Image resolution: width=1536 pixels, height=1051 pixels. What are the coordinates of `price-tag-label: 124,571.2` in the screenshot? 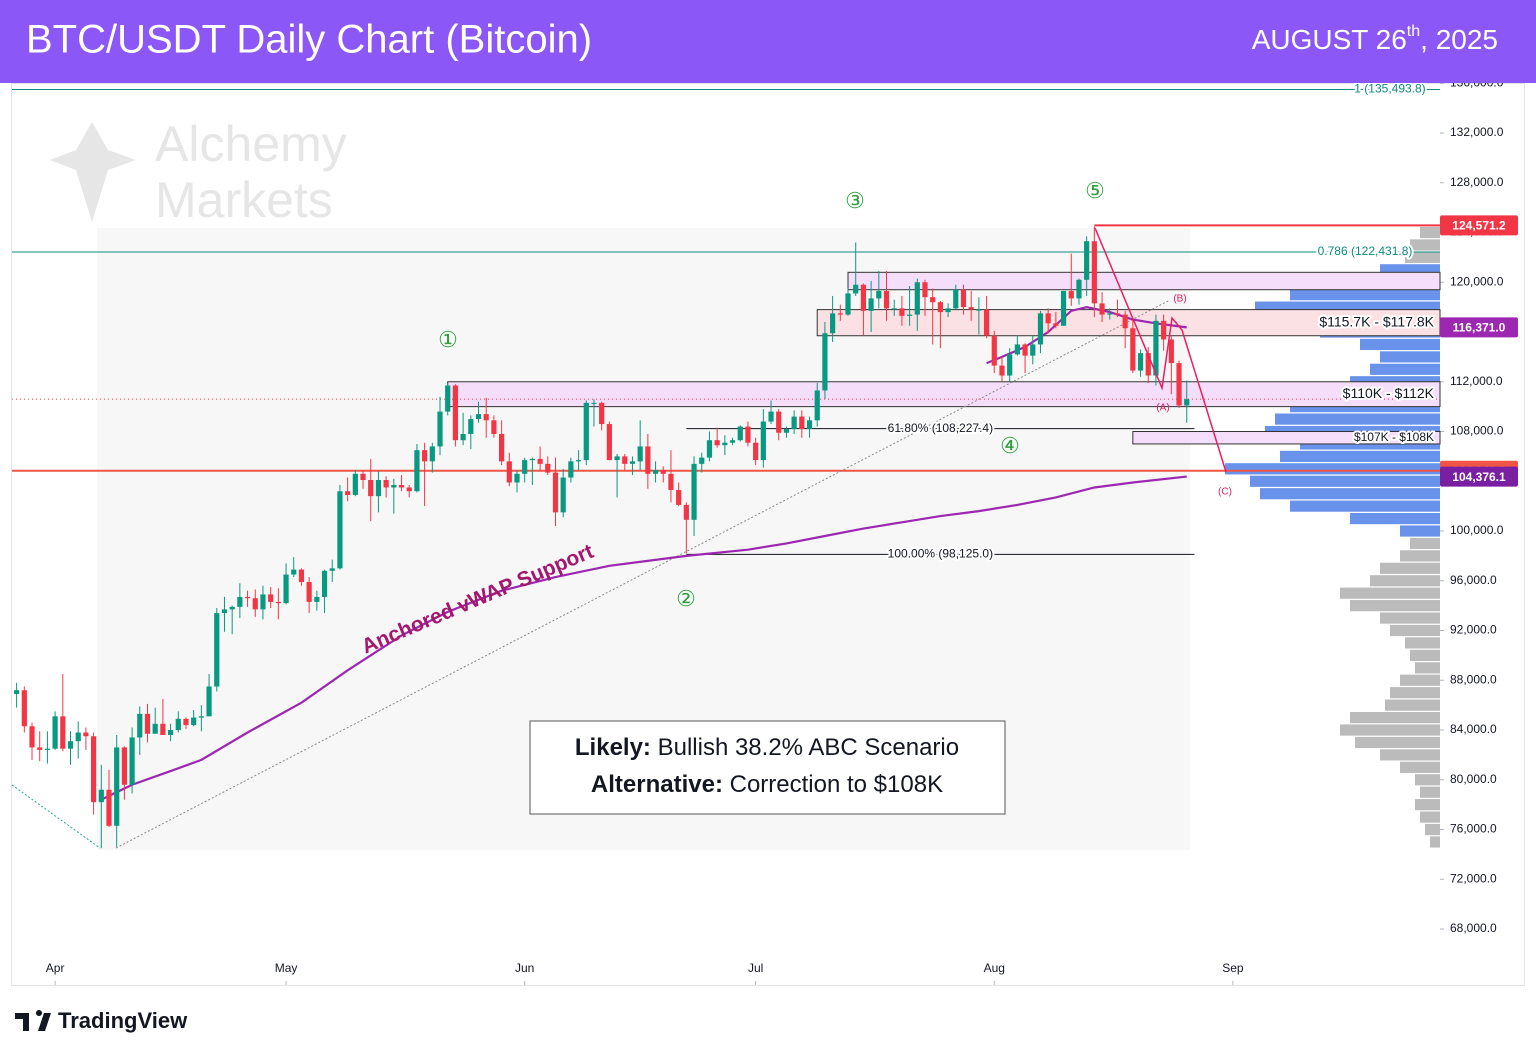 It's located at (1479, 226).